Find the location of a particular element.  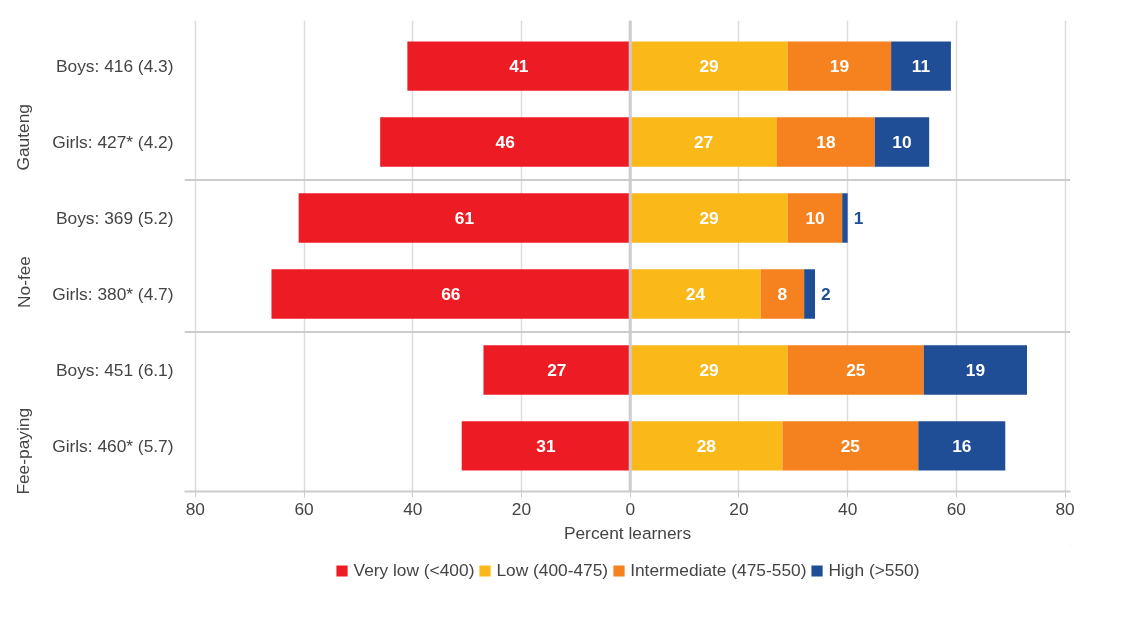

data-label: 46 is located at coordinates (505, 142).